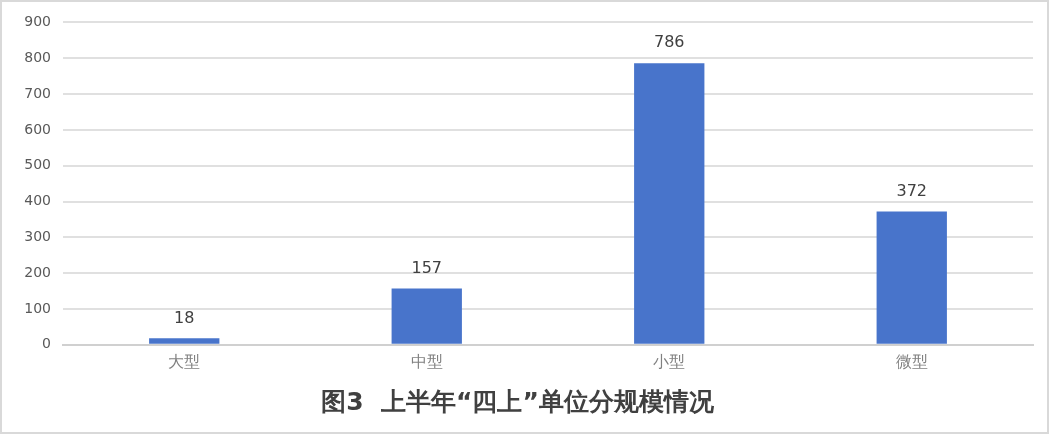  I want to click on y-tick-label: 700, so click(37, 92).